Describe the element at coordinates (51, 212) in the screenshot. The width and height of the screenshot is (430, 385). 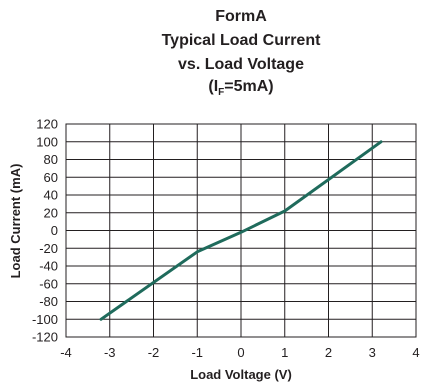
I see `y-tick-label: 20` at that location.